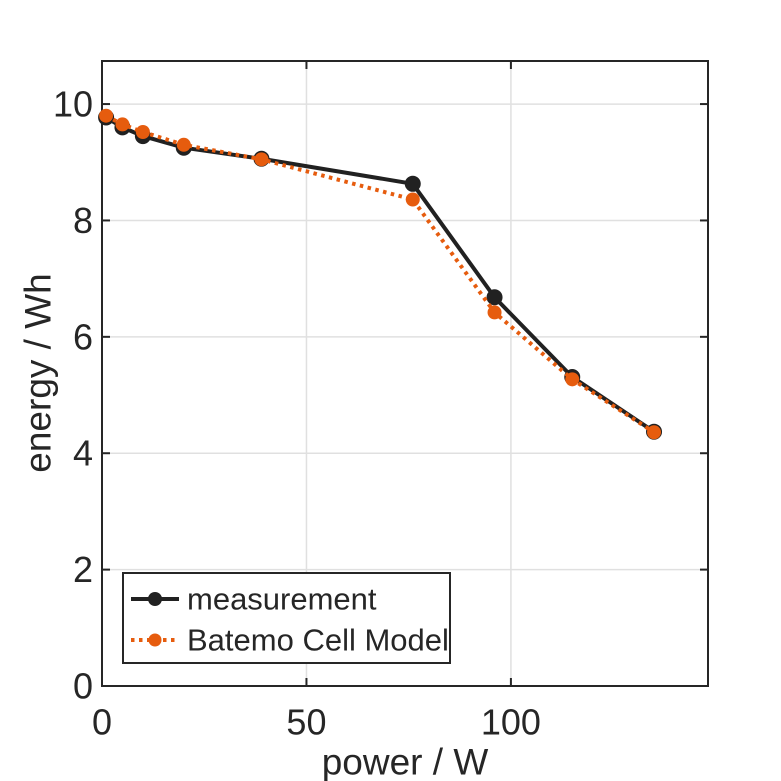 The width and height of the screenshot is (781, 781). What do you see at coordinates (83, 220) in the screenshot?
I see `y-tick-label-8: 8` at bounding box center [83, 220].